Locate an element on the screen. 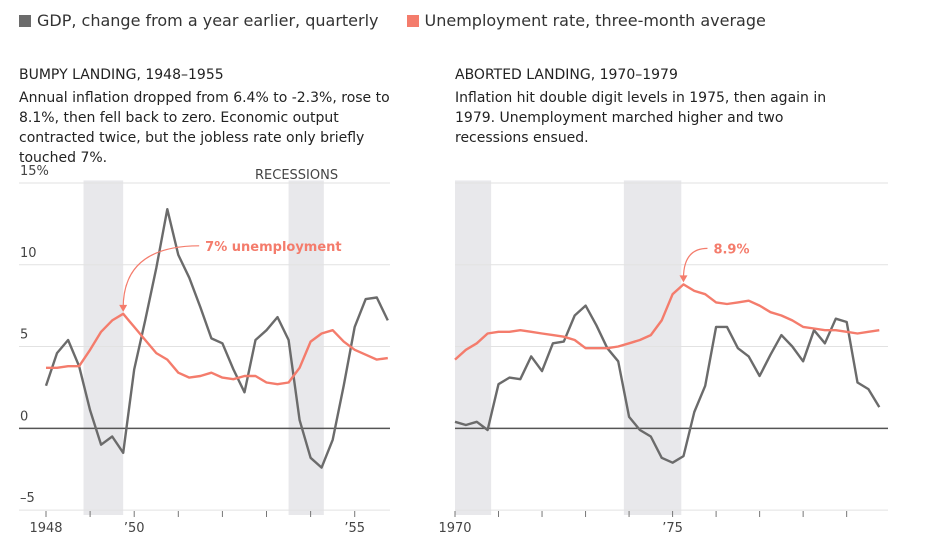 This screenshot has height=558, width=927. legend-item: Unemployment rate, three-month average is located at coordinates (586, 20).